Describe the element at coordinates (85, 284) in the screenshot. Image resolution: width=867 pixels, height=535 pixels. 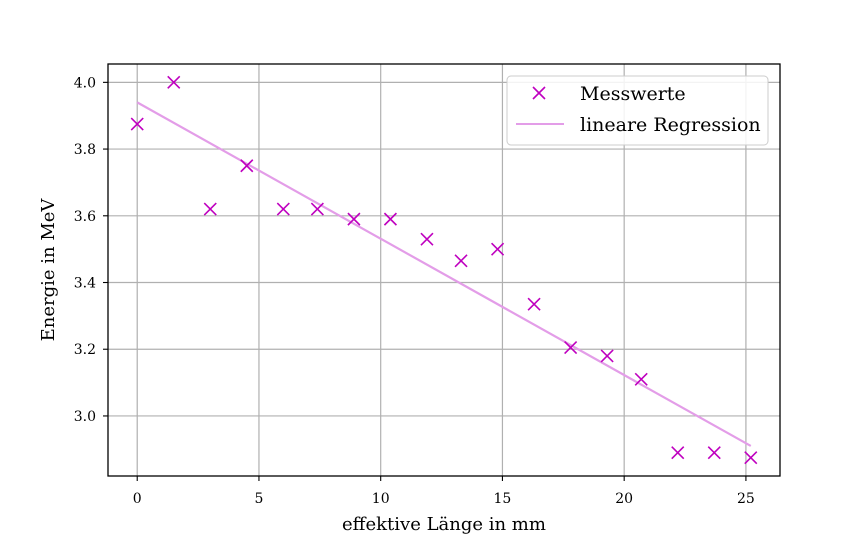
I see `y-tick-label: 3.4` at that location.